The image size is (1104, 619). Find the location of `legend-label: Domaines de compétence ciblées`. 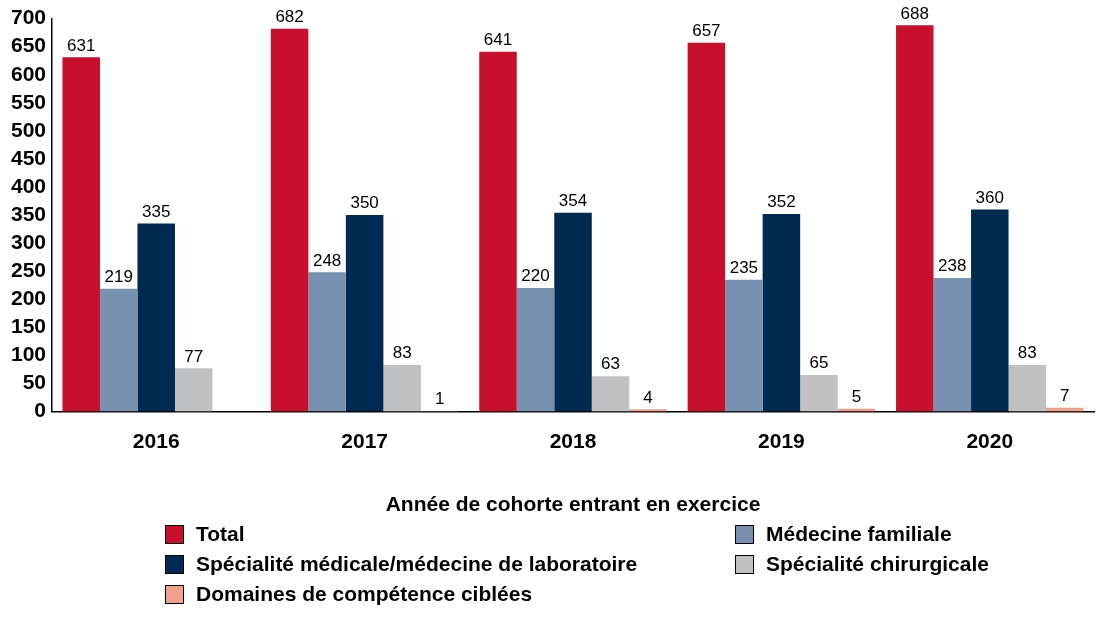

legend-label: Domaines de compétence ciblées is located at coordinates (364, 594).